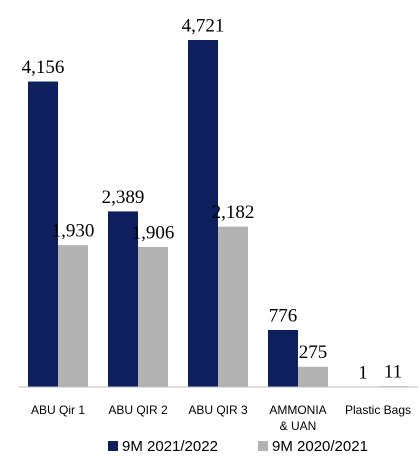 The height and width of the screenshot is (456, 420). I want to click on data-label: 11, so click(393, 372).